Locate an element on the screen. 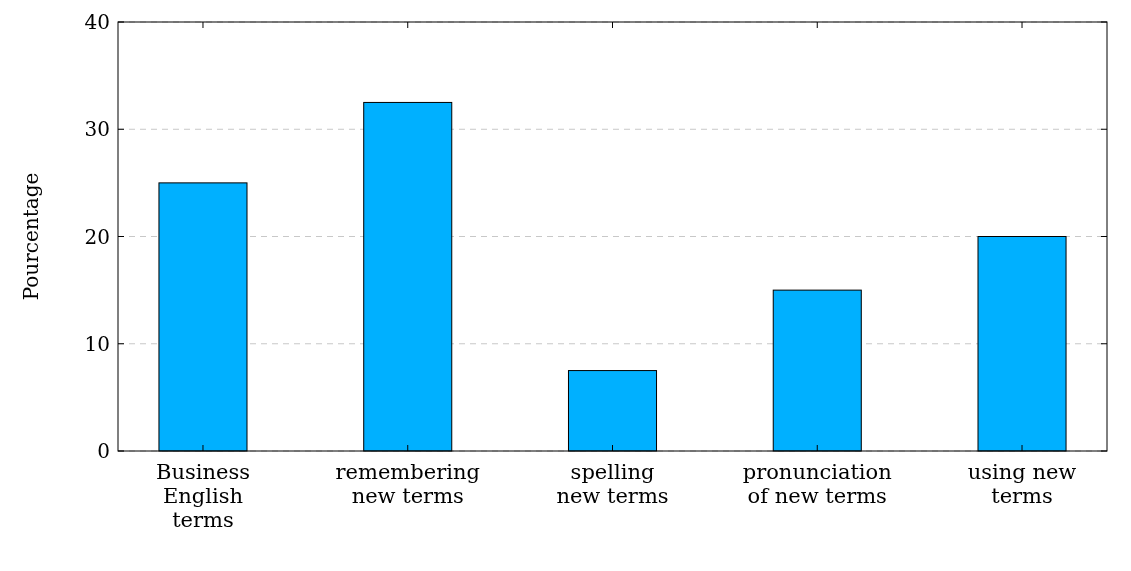 This screenshot has height=571, width=1131. x-tick-label: spelling new terms is located at coordinates (612, 484).